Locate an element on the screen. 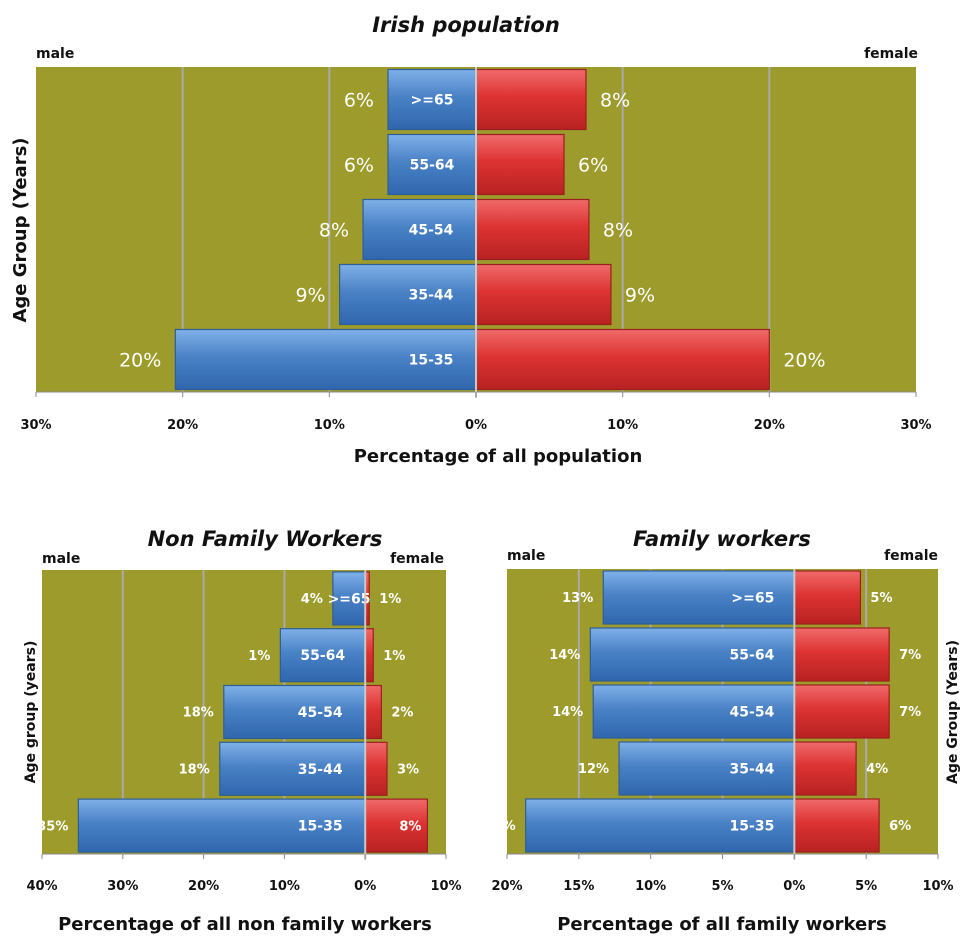 This screenshot has width=961, height=937. value-label-female: 6% is located at coordinates (593, 165).